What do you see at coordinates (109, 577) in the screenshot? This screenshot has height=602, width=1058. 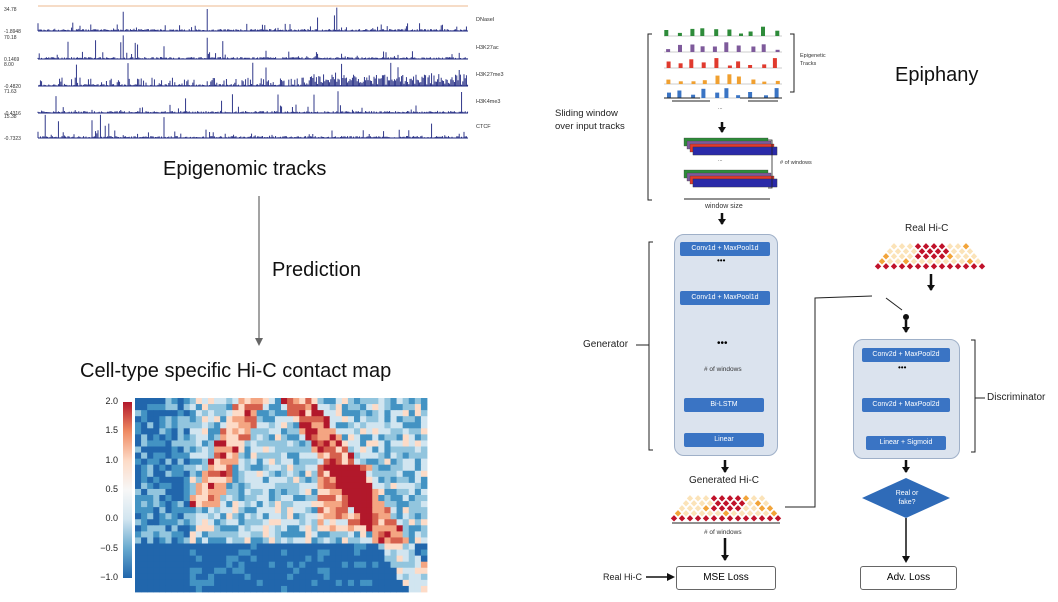 I see `colorbar-tick-label: −1.0` at bounding box center [109, 577].